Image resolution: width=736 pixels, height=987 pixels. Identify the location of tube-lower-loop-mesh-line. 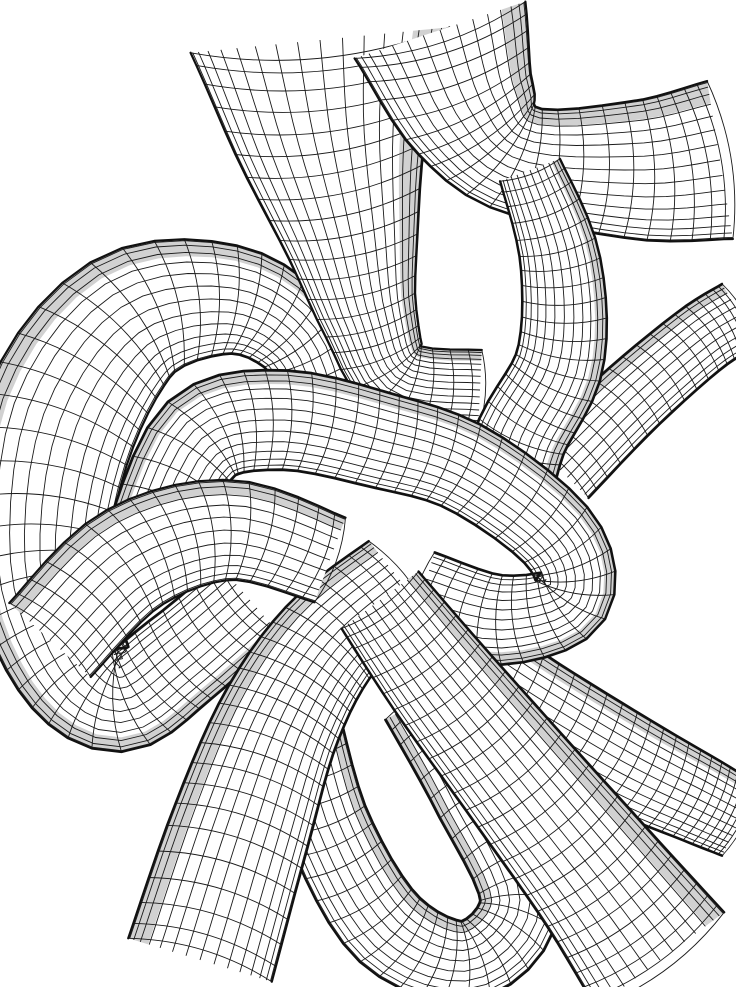
(409, 825).